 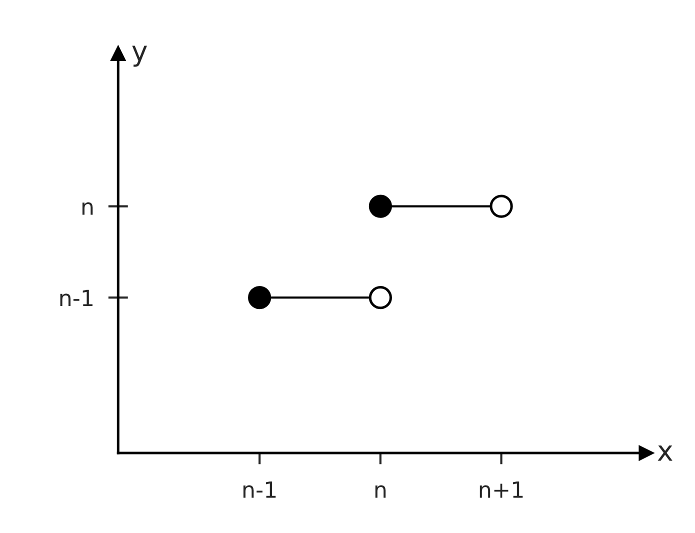 What do you see at coordinates (259, 490) in the screenshot?
I see `x-tick-label: n-1` at bounding box center [259, 490].